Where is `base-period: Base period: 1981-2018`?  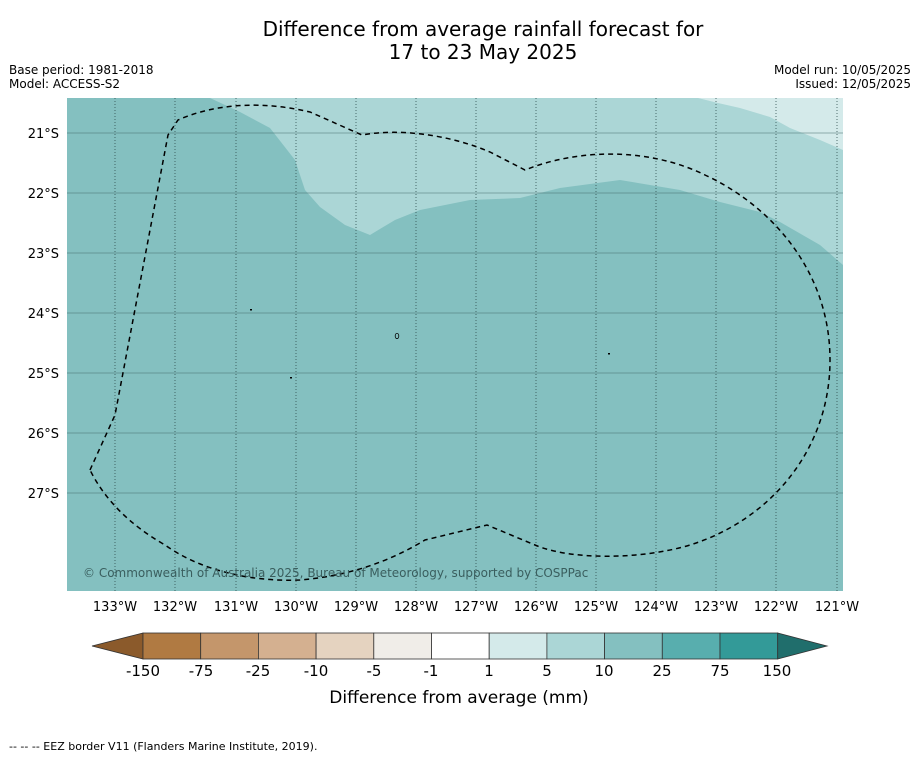
base-period: Base period: 1981-2018 is located at coordinates (81, 70).